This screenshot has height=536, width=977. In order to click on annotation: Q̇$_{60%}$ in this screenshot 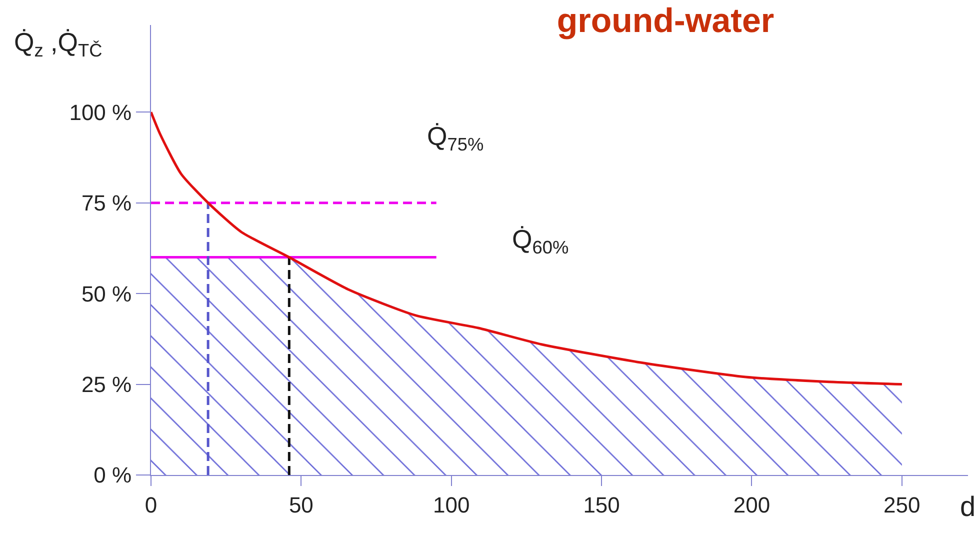, I will do `click(540, 241)`.